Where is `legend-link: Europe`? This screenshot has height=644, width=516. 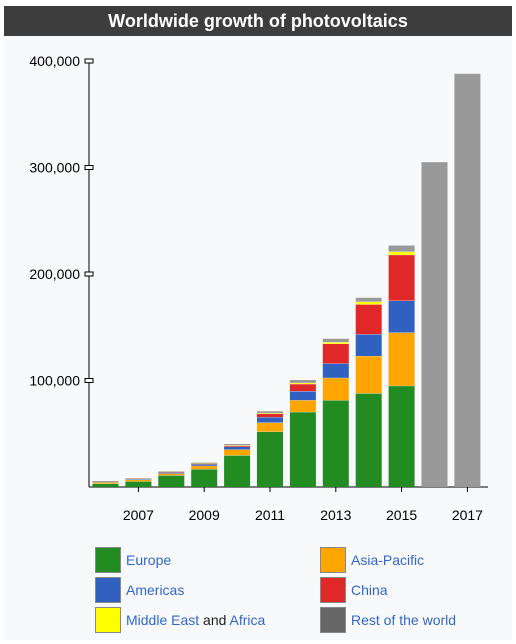
legend-link: Europe is located at coordinates (149, 560).